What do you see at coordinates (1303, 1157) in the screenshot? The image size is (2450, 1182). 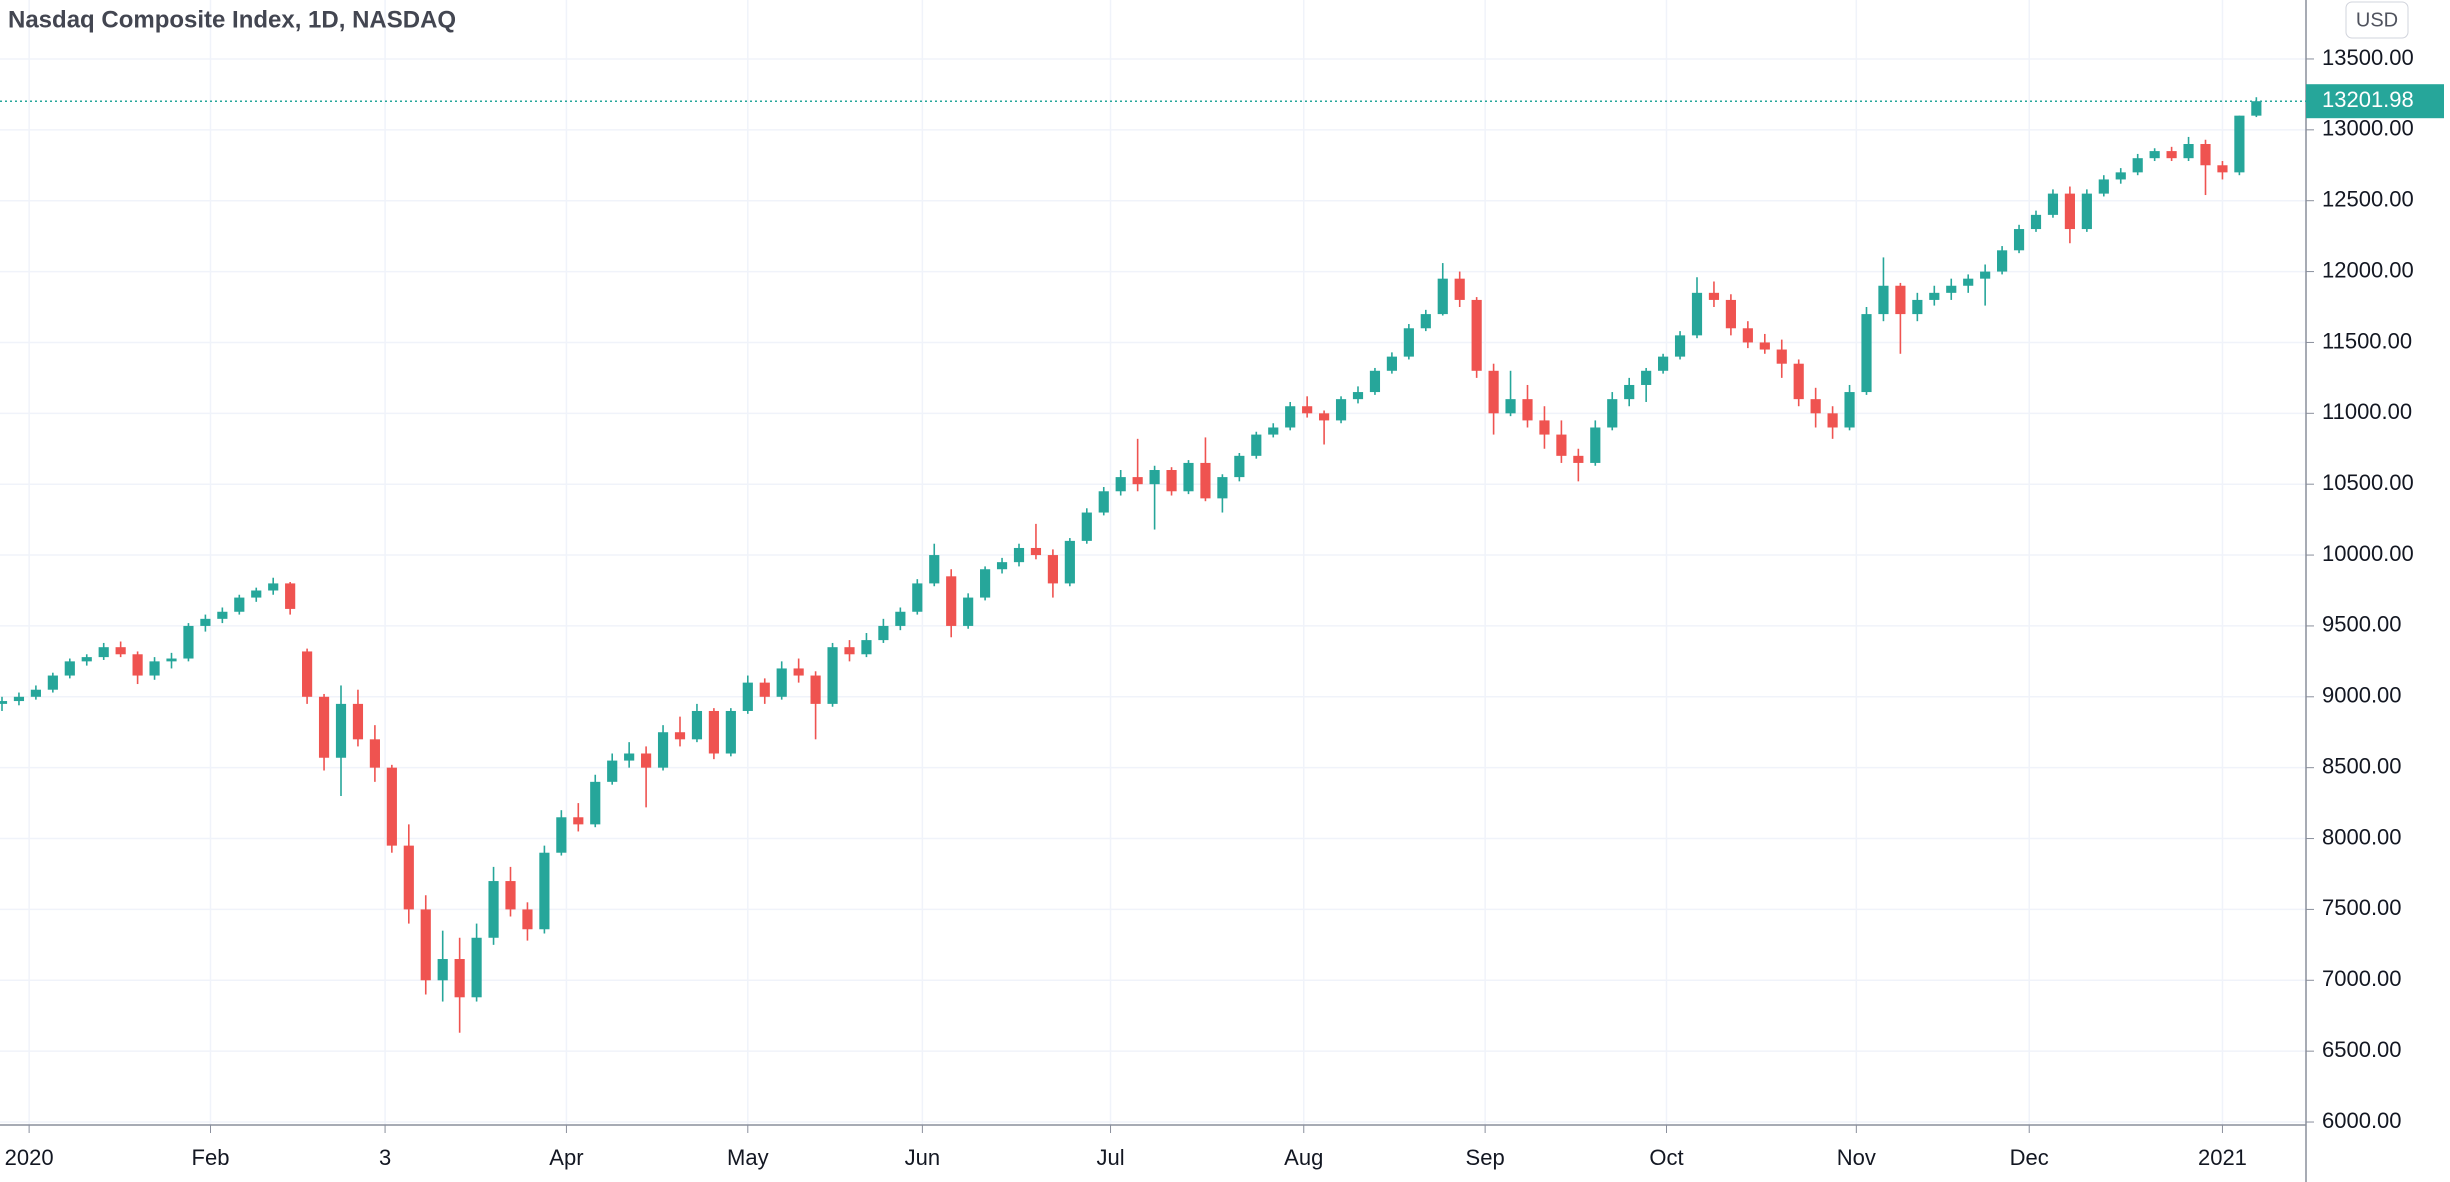 I see `x-tick-label: Aug` at bounding box center [1303, 1157].